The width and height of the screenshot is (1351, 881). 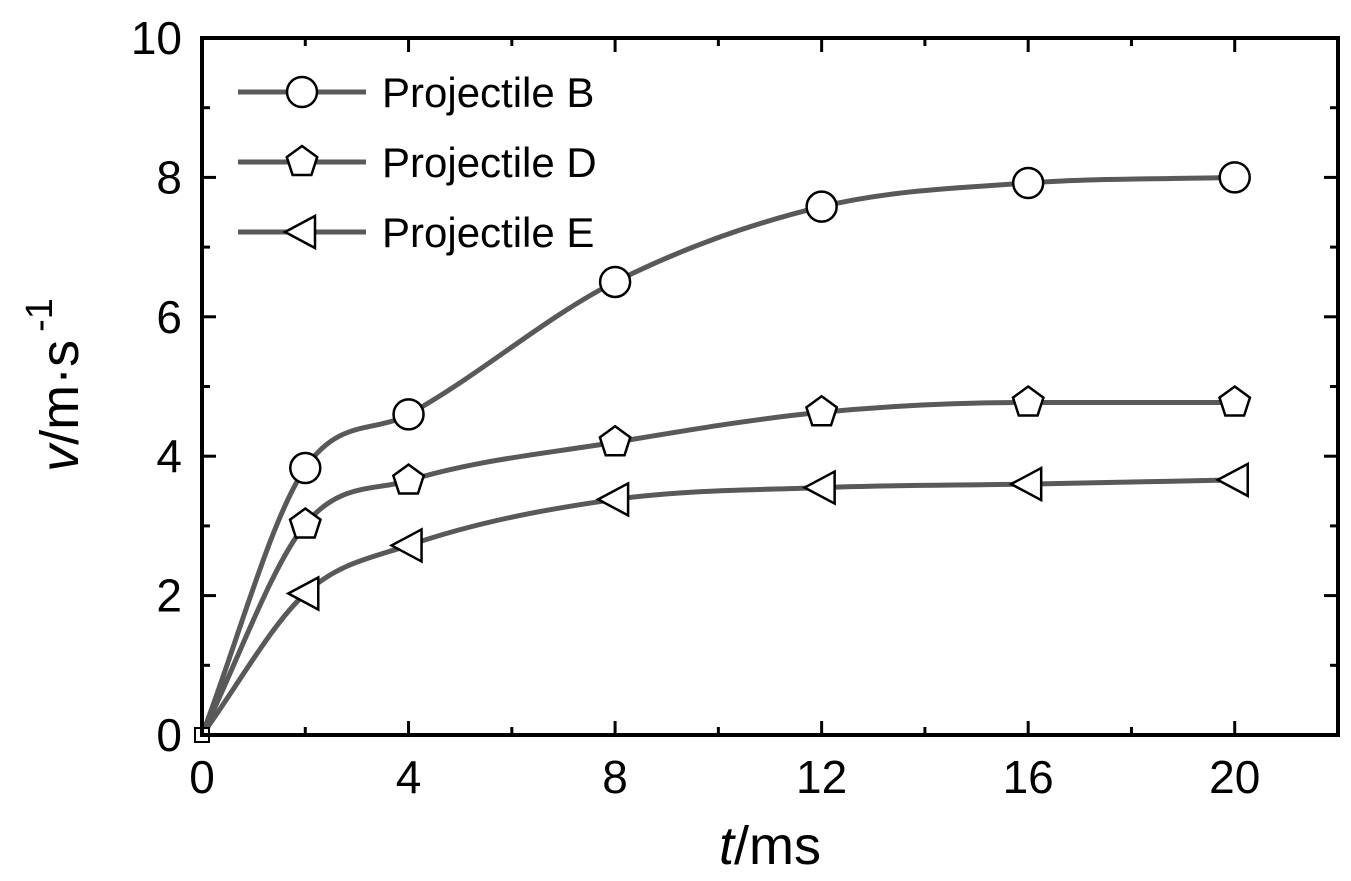 I want to click on y-tick-label: 2, so click(x=169, y=596).